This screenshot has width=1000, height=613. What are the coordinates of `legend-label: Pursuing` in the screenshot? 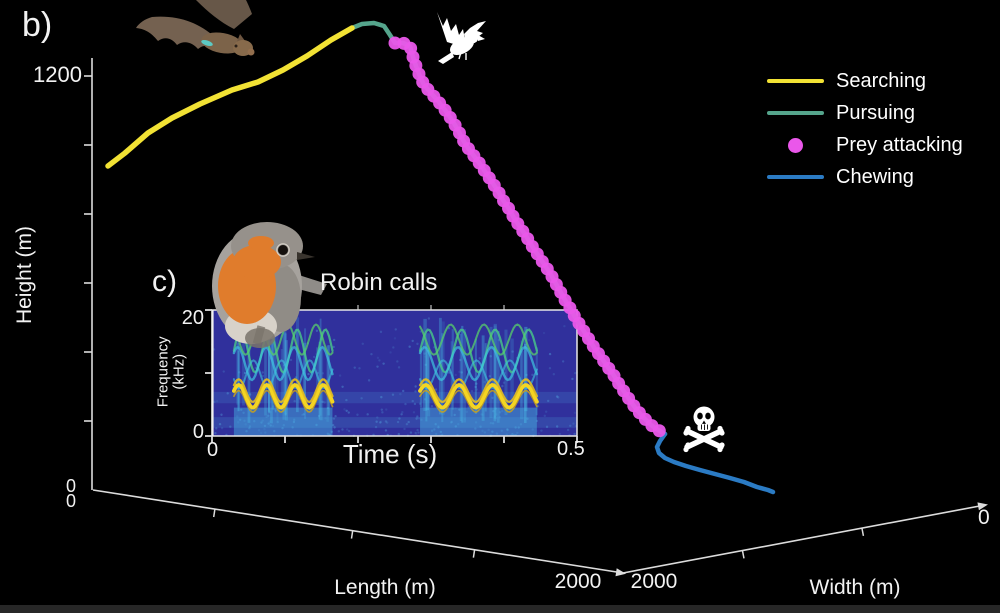 It's located at (875, 112).